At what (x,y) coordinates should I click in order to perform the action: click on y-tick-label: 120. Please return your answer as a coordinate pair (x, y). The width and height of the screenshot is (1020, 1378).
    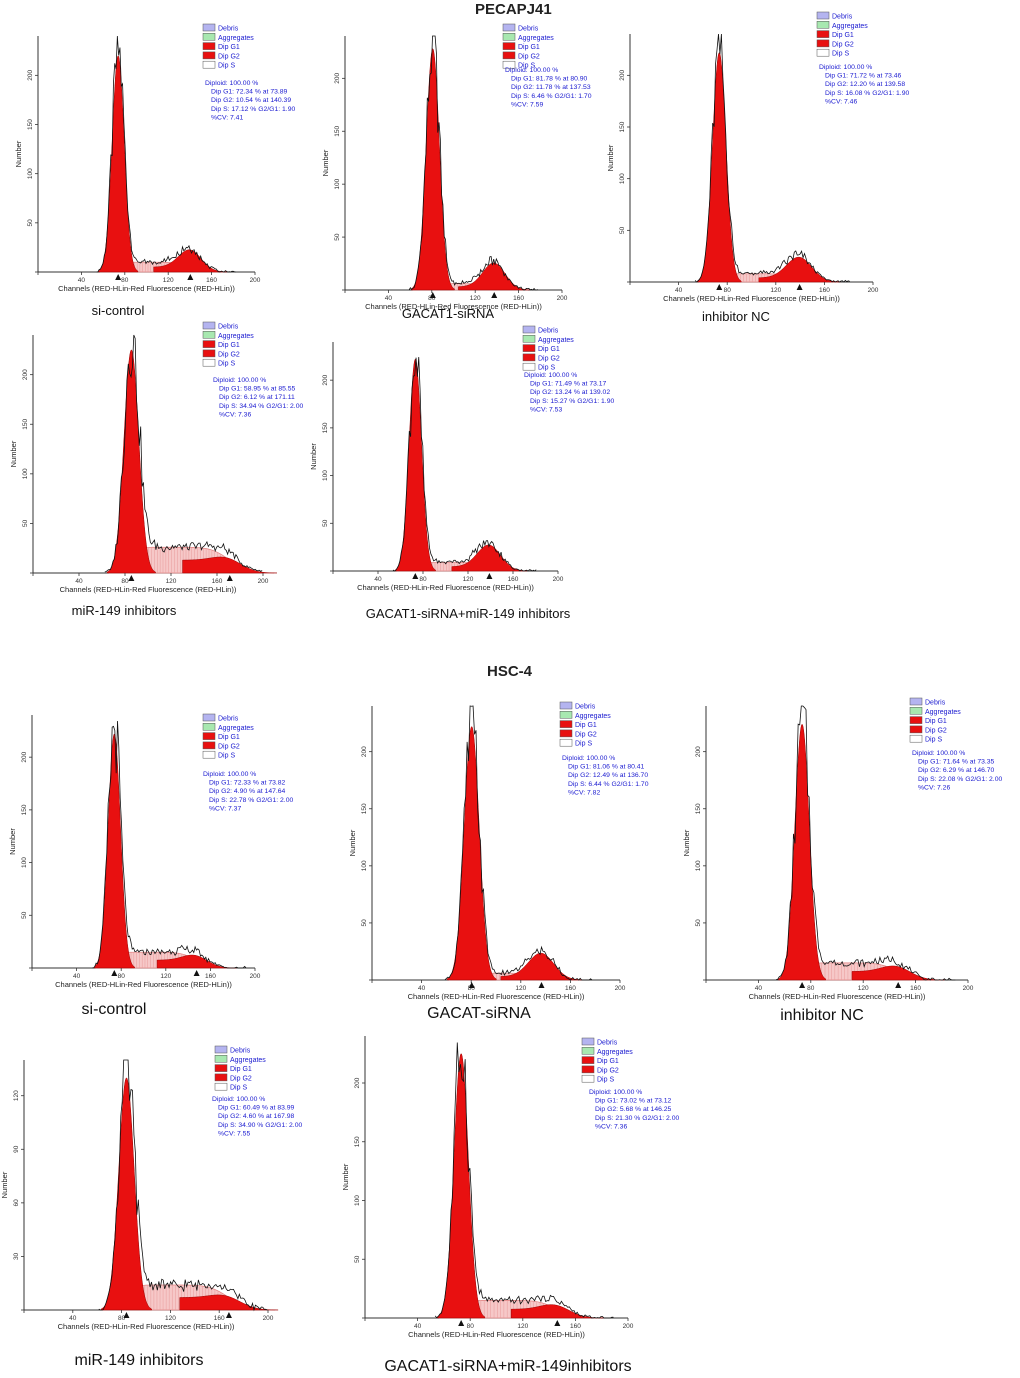
    Looking at the image, I should click on (16, 1095).